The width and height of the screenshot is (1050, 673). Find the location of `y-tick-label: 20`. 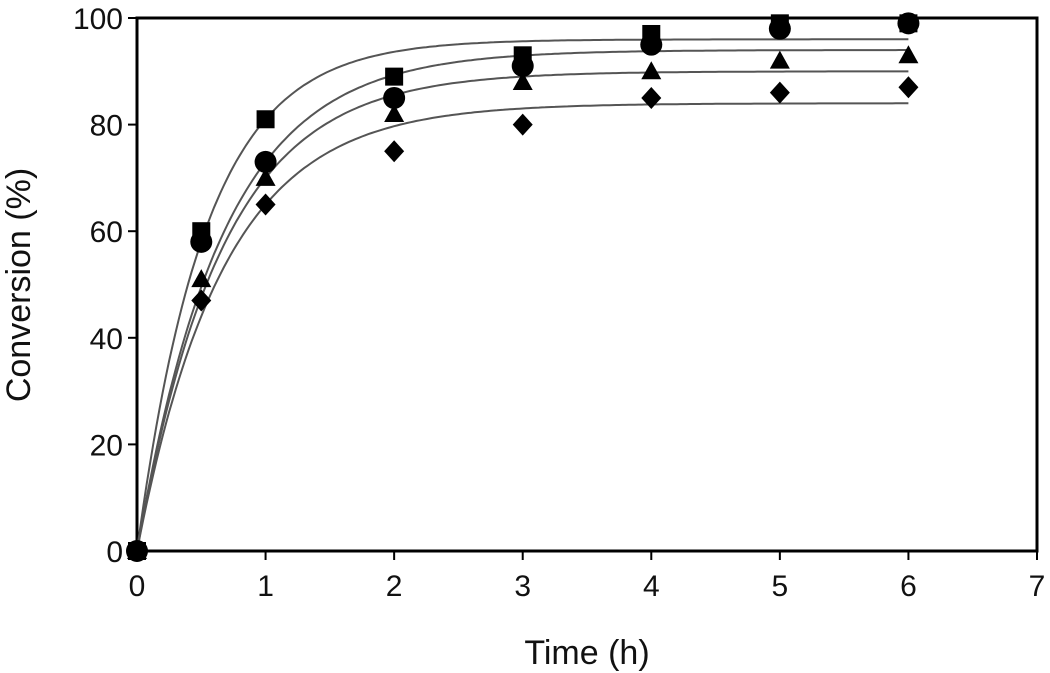

y-tick-label: 20 is located at coordinates (106, 445).